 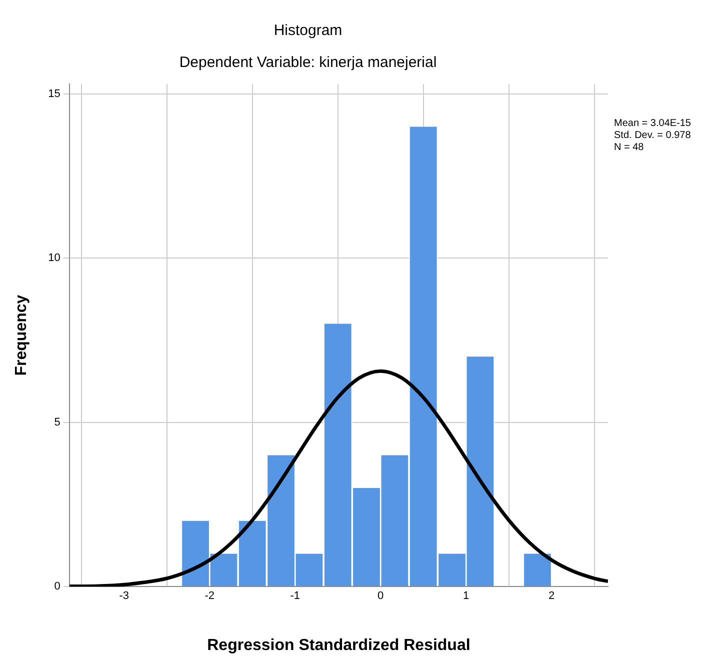 What do you see at coordinates (338, 645) in the screenshot?
I see `x-axis-title: Regression Standardized Residual` at bounding box center [338, 645].